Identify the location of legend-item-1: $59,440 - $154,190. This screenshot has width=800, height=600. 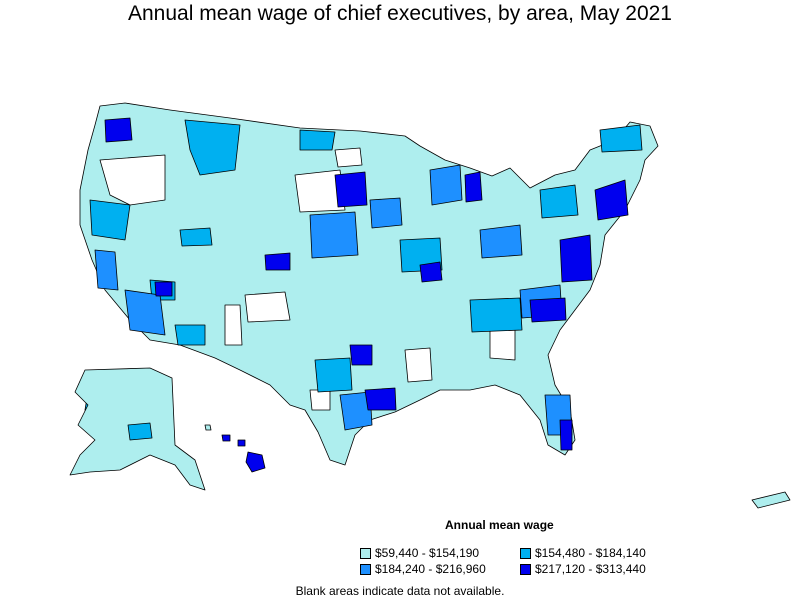
(419, 553).